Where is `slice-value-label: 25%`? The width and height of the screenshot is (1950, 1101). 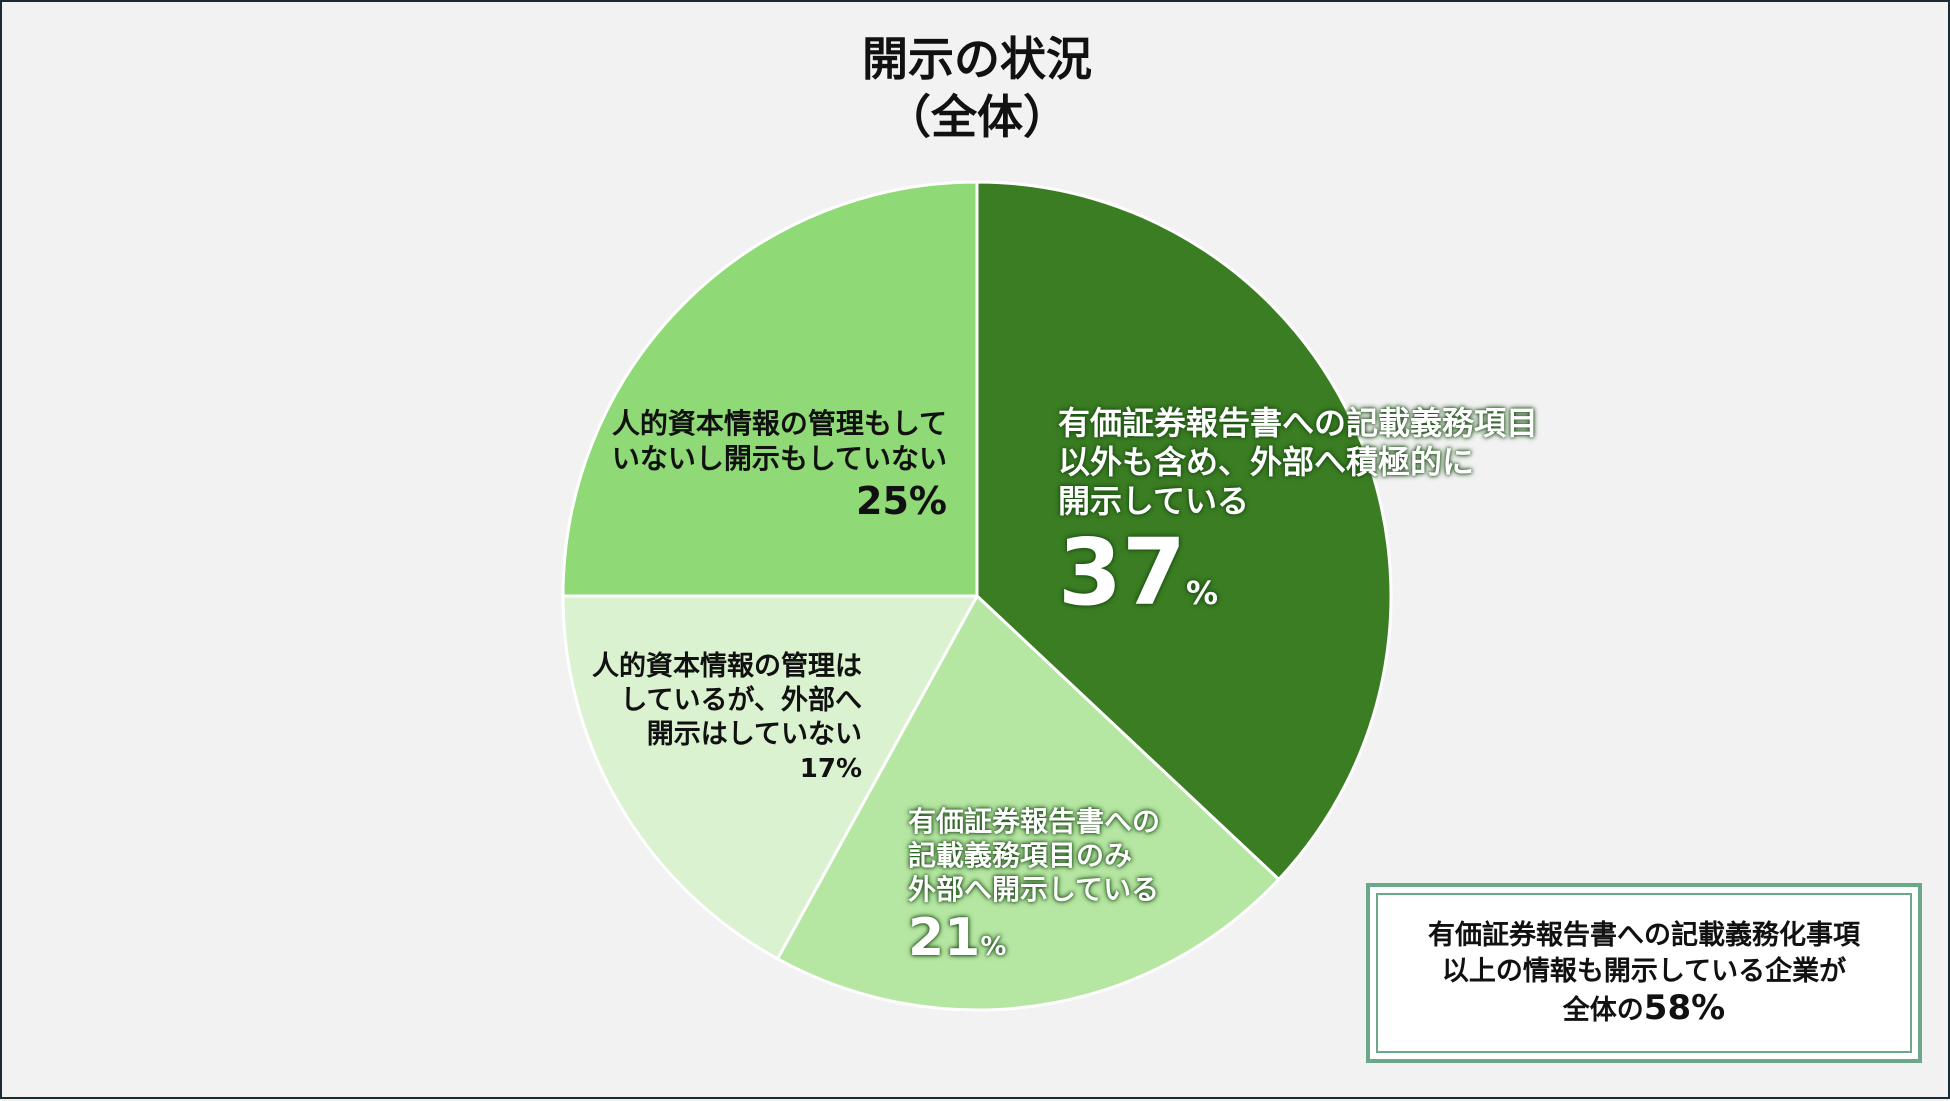
slice-value-label: 25% is located at coordinates (901, 501).